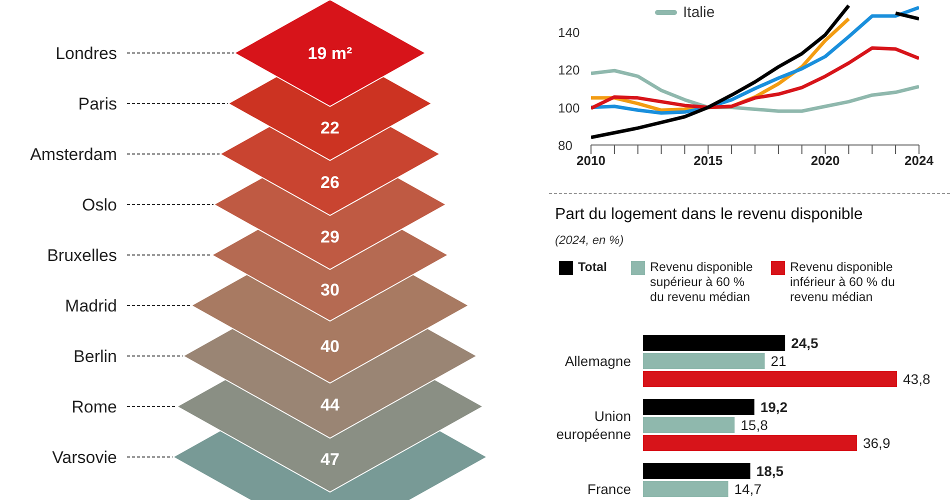 This screenshot has width=950, height=500. I want to click on legend-label: Italie, so click(699, 12).